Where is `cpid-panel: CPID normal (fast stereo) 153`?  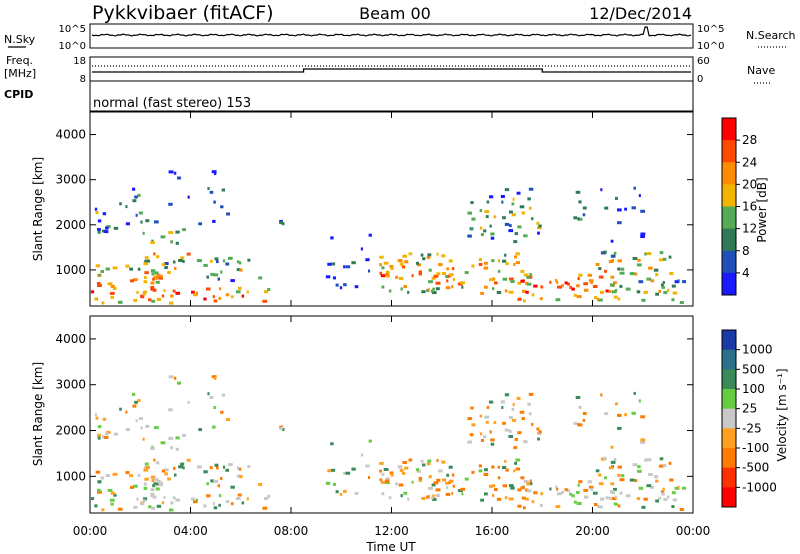
cpid-panel: CPID normal (fast stereo) 153 is located at coordinates (349, 96).